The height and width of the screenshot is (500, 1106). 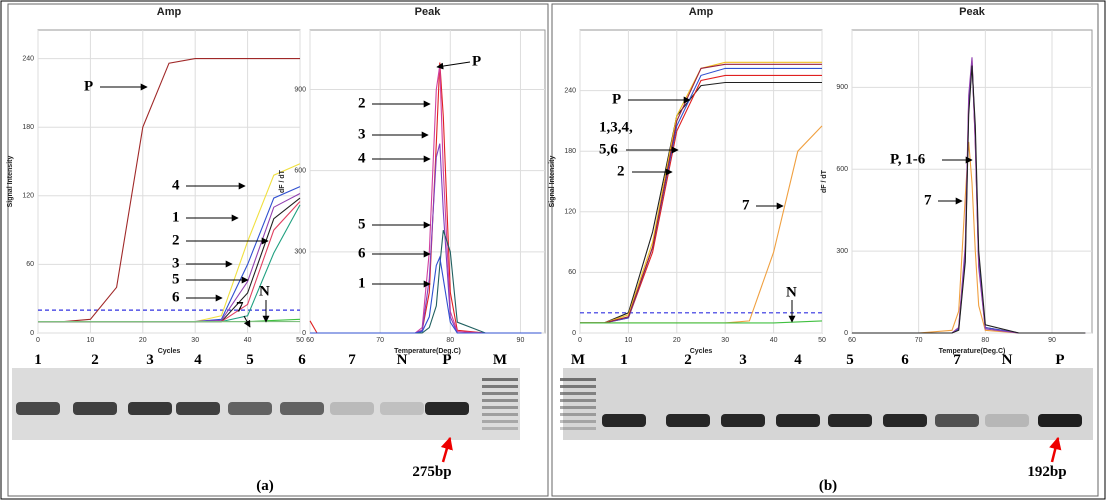 What do you see at coordinates (362, 158) in the screenshot?
I see `annotation: 4` at bounding box center [362, 158].